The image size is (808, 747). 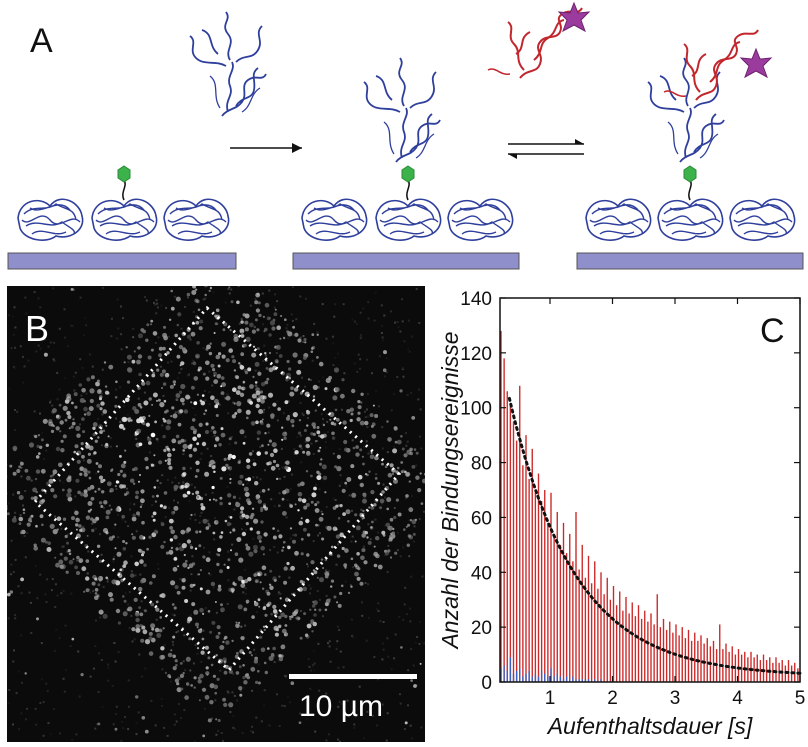 I want to click on antibody-bound, so click(x=402, y=110).